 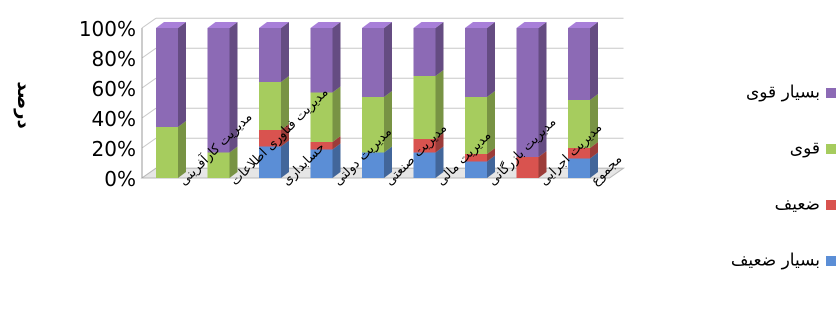 I want to click on legend-item: بسیار ضعیف, so click(x=777, y=262).